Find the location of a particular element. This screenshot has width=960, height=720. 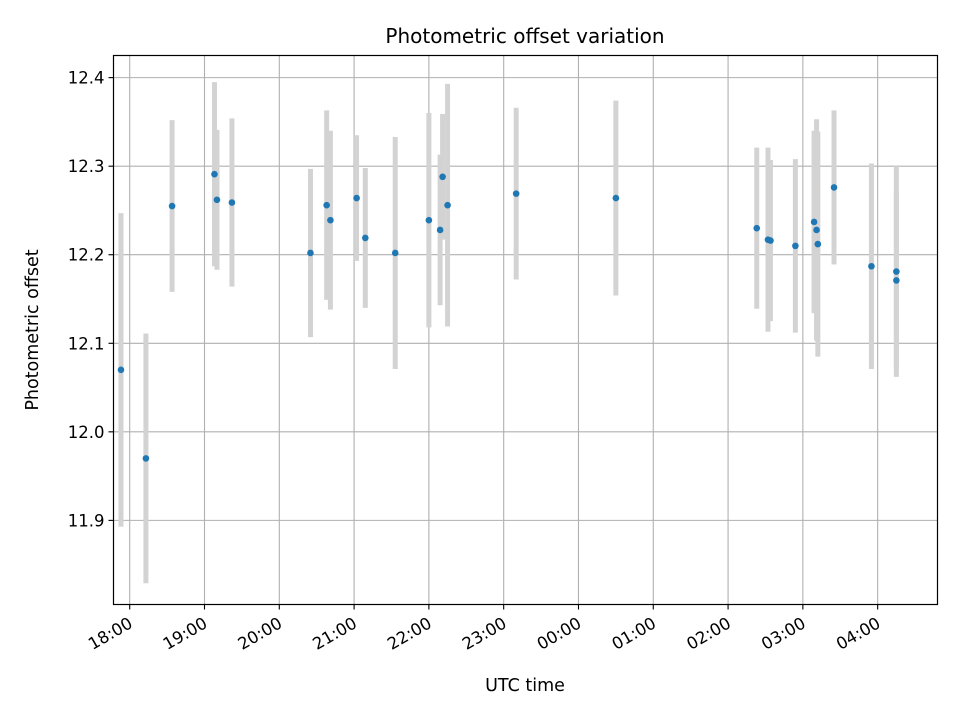

chart-title: Photometric offset variation is located at coordinates (524, 36).